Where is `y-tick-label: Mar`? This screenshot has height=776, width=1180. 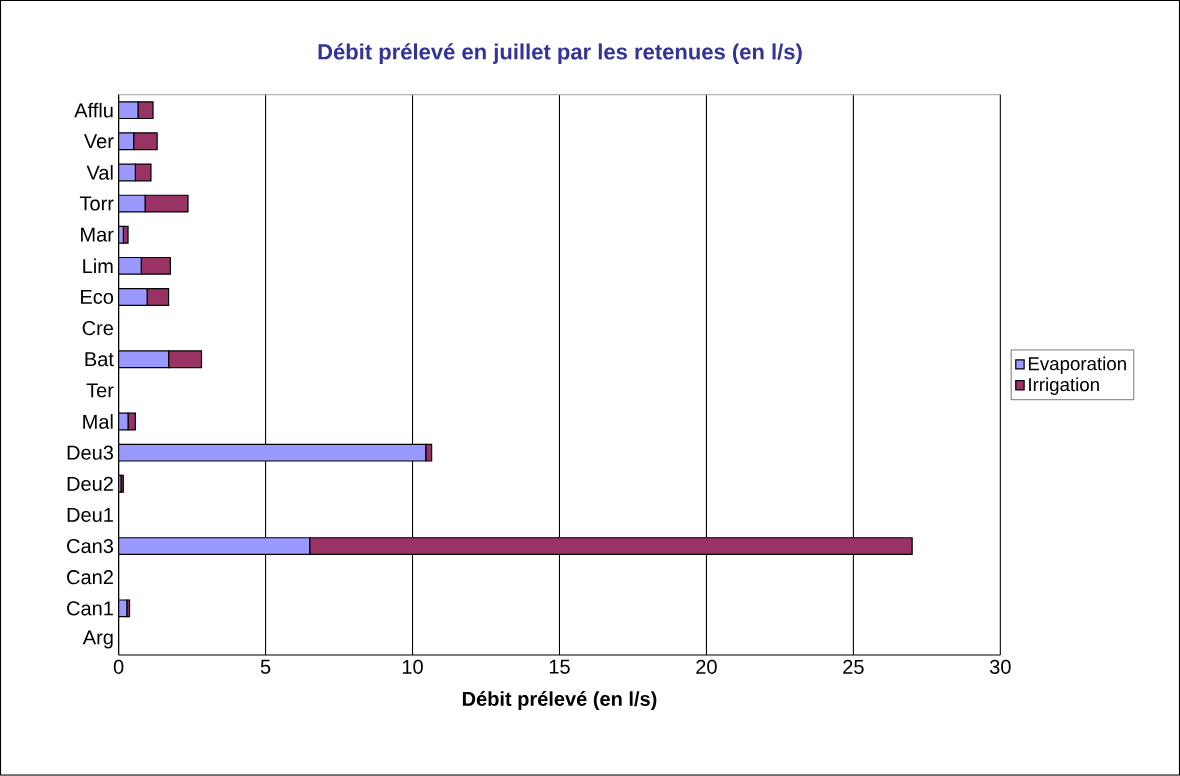 y-tick-label: Mar is located at coordinates (97, 234).